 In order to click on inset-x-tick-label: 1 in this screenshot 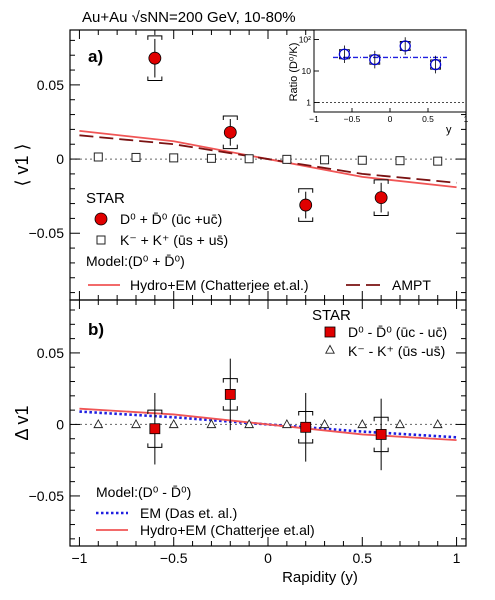, I will do `click(466, 119)`.